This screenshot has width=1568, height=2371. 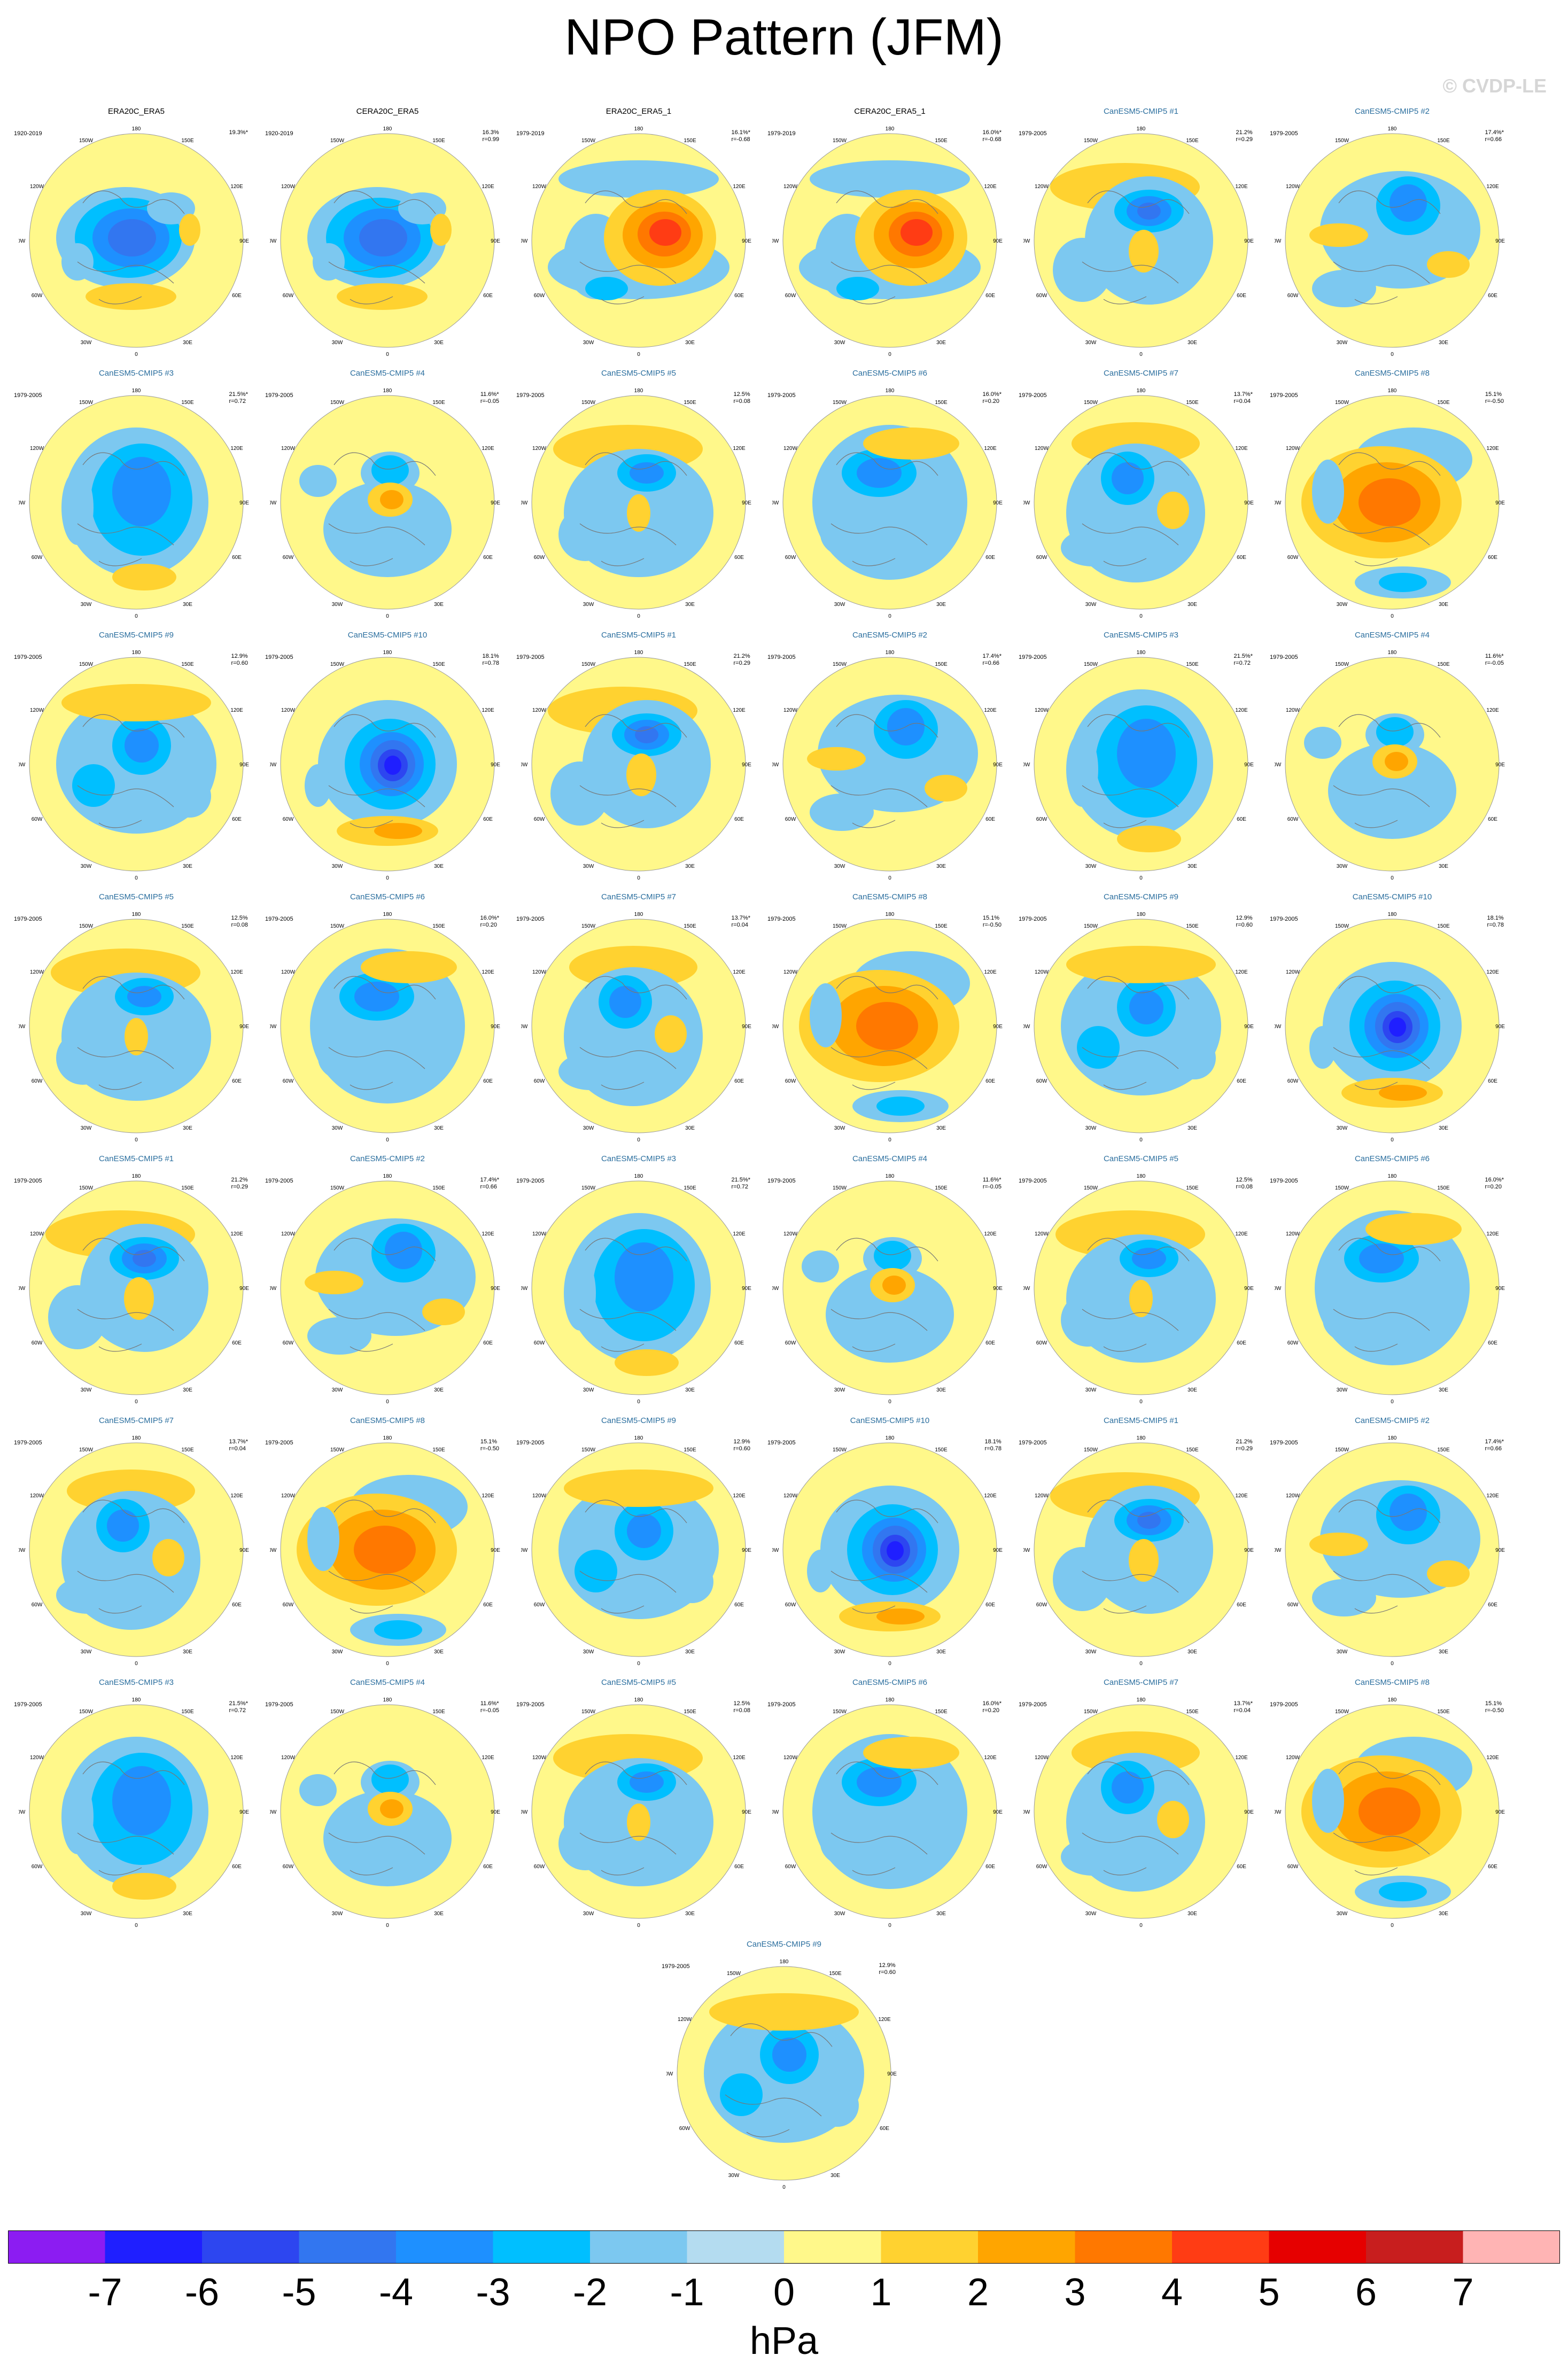 I want to click on colorbar-tick-label: -6, so click(x=202, y=2291).